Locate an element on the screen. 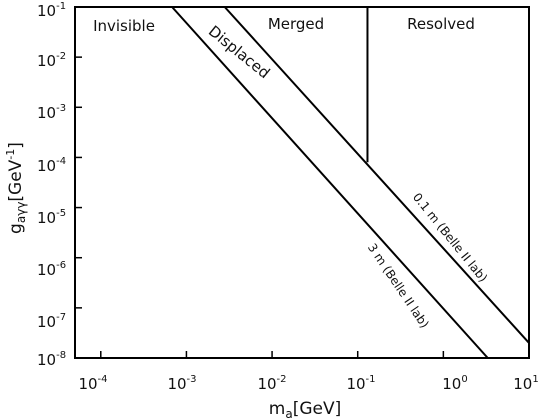 The height and width of the screenshot is (420, 542). region-label-merged: Merged is located at coordinates (296, 24).